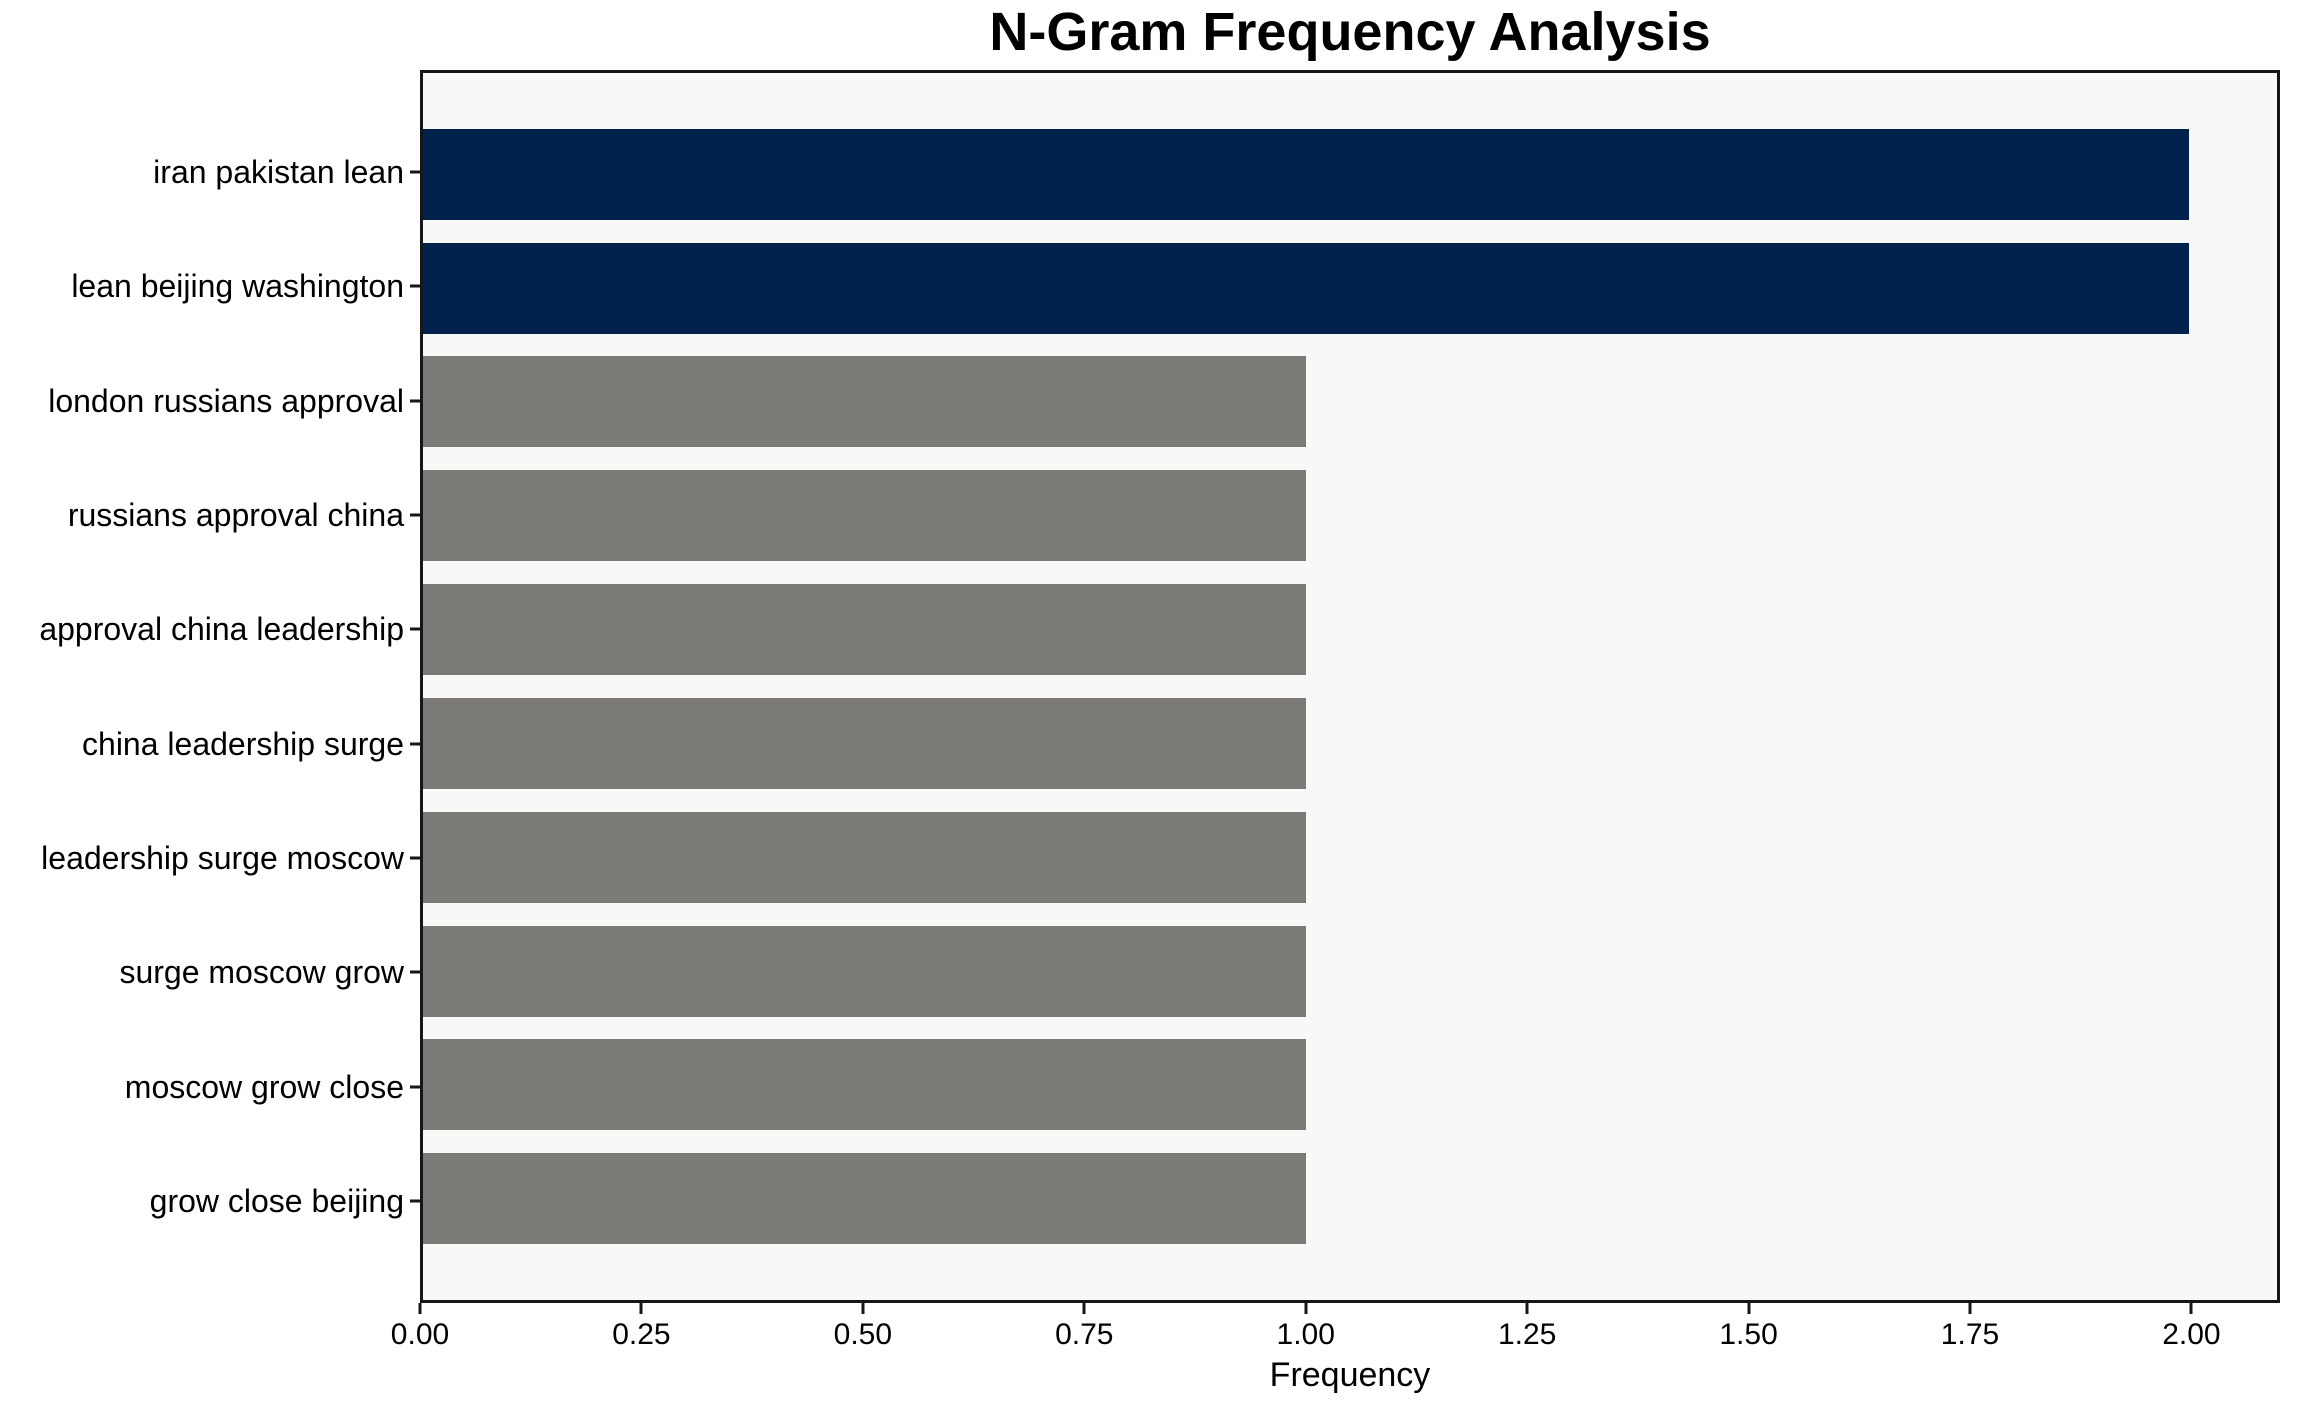 The image size is (2299, 1414). I want to click on x-axis-title: Frequency, so click(1350, 1375).